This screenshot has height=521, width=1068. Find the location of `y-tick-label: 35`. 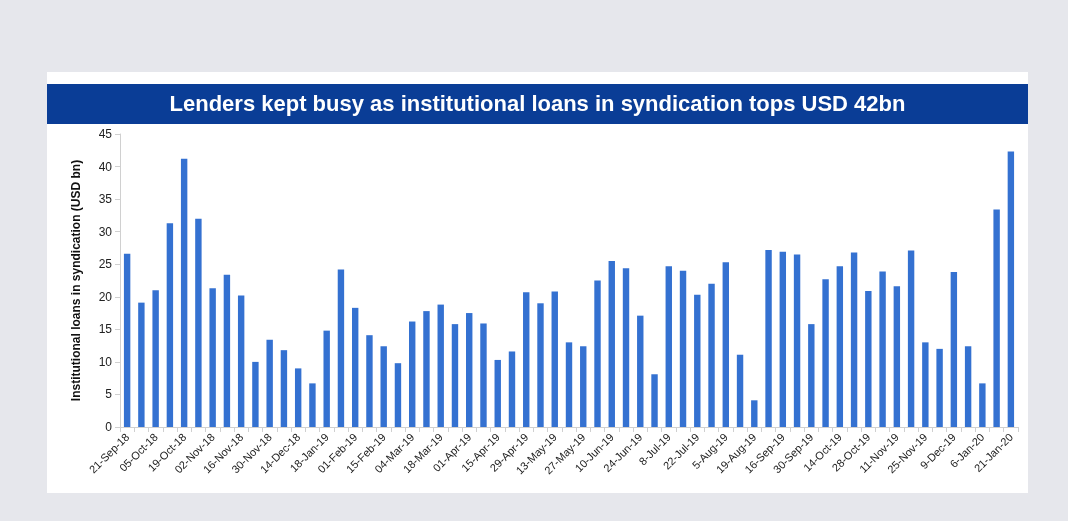

y-tick-label: 35 is located at coordinates (105, 199).